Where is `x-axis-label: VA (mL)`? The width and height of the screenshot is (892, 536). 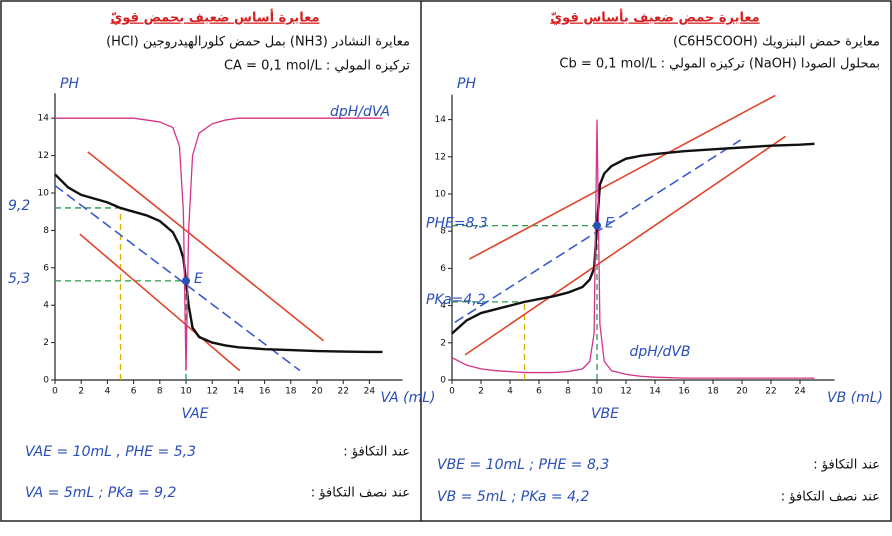
x-axis-label: VA (mL) is located at coordinates (407, 398).